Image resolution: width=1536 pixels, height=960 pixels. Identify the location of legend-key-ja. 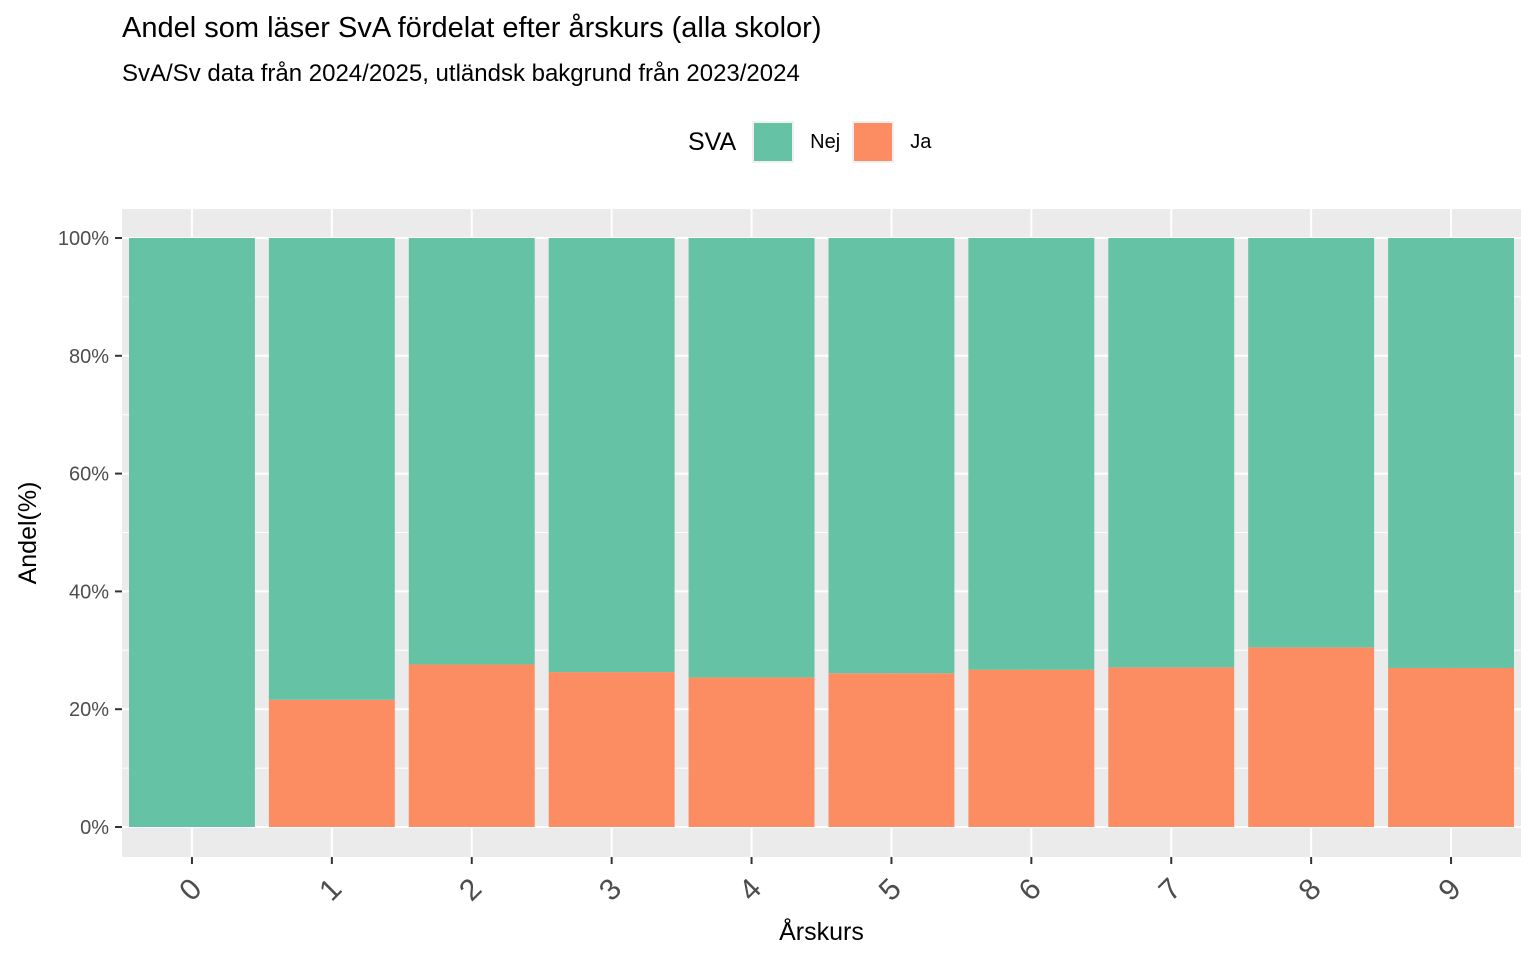
(873, 142).